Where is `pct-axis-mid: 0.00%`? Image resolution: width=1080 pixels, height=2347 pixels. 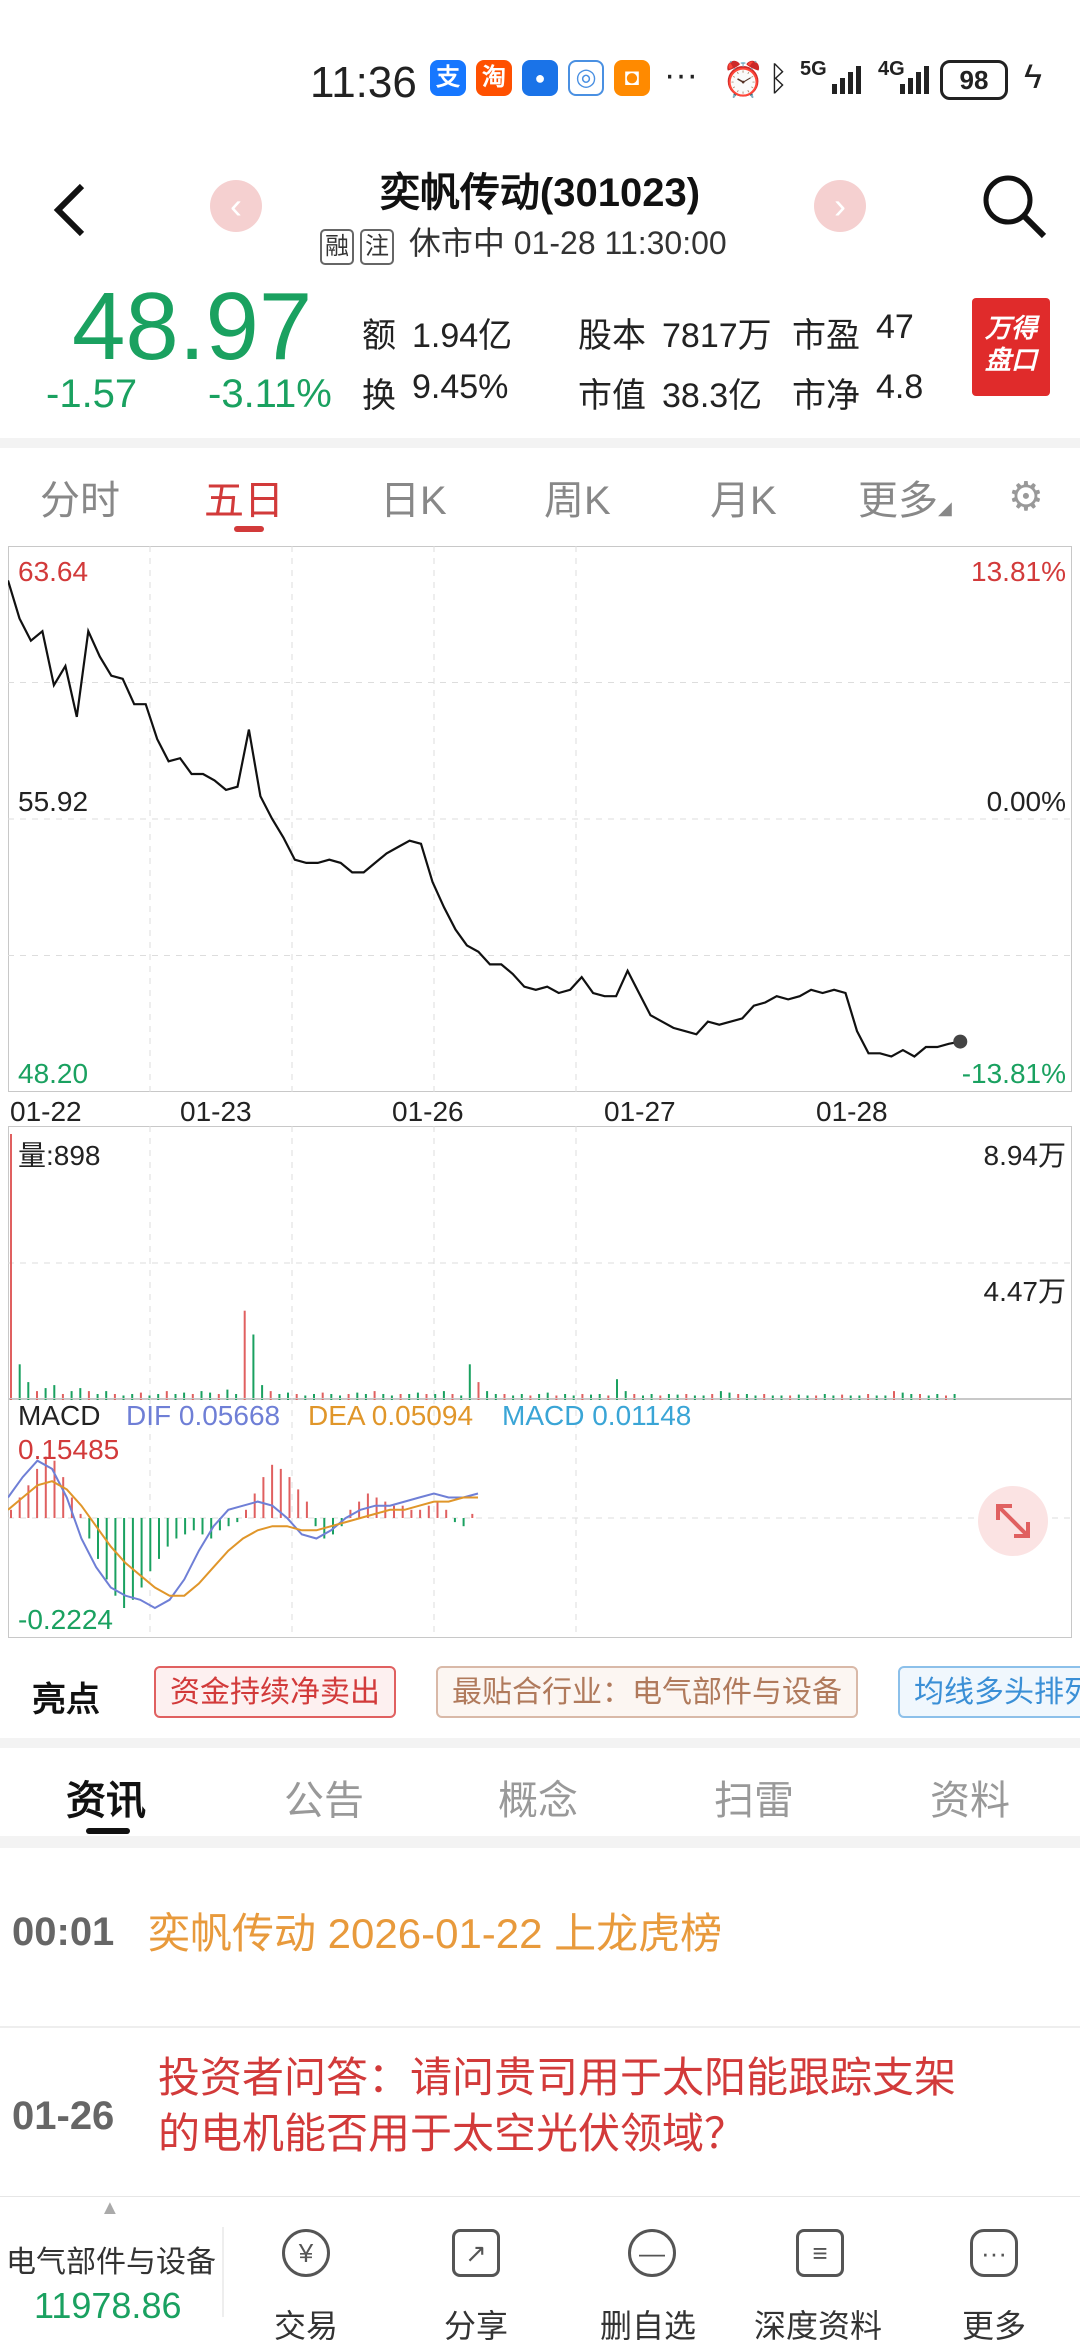 pct-axis-mid: 0.00% is located at coordinates (1026, 801).